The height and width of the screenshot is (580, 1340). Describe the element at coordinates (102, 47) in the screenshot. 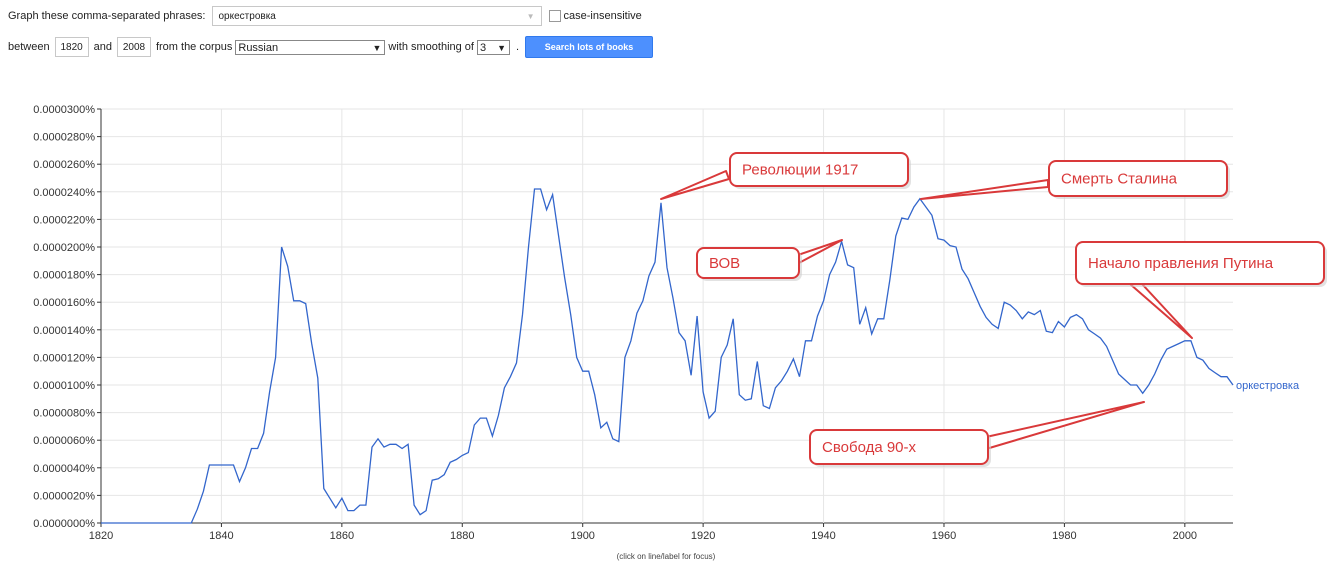

I see `and-label: and` at that location.